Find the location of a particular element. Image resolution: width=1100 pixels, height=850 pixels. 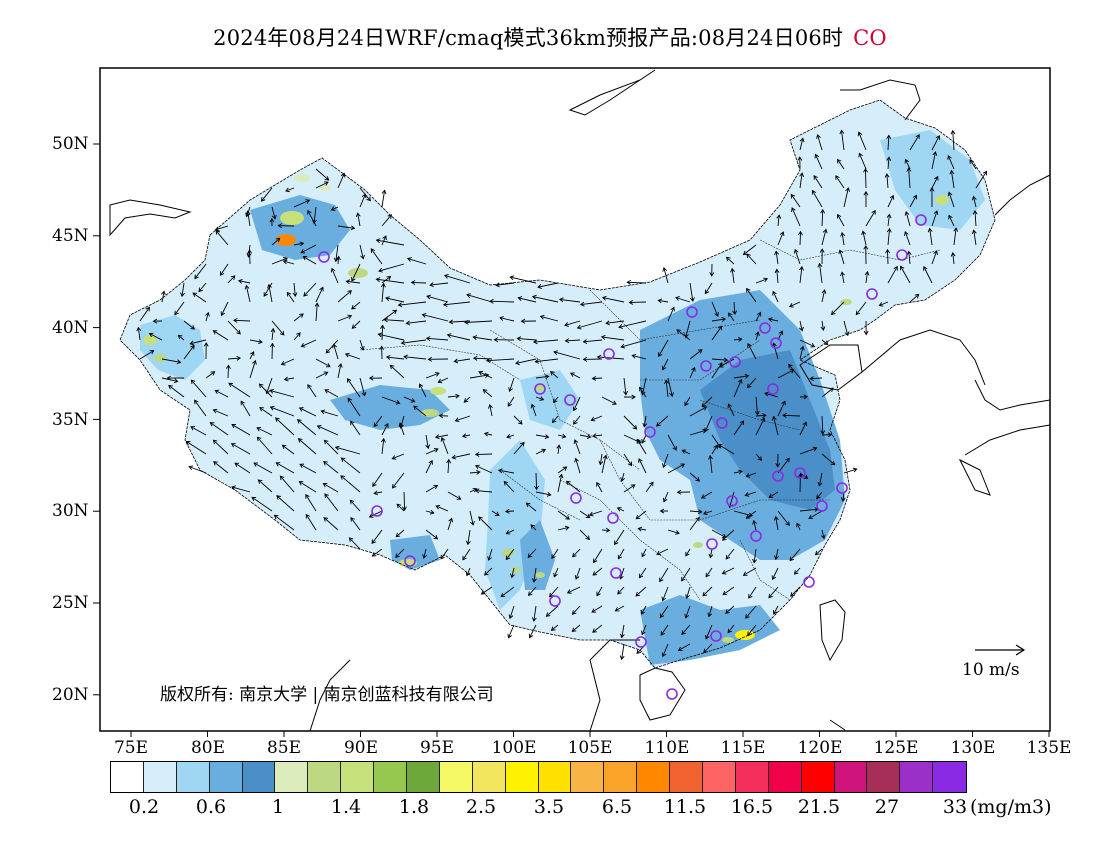

province-border is located at coordinates (850, 250).